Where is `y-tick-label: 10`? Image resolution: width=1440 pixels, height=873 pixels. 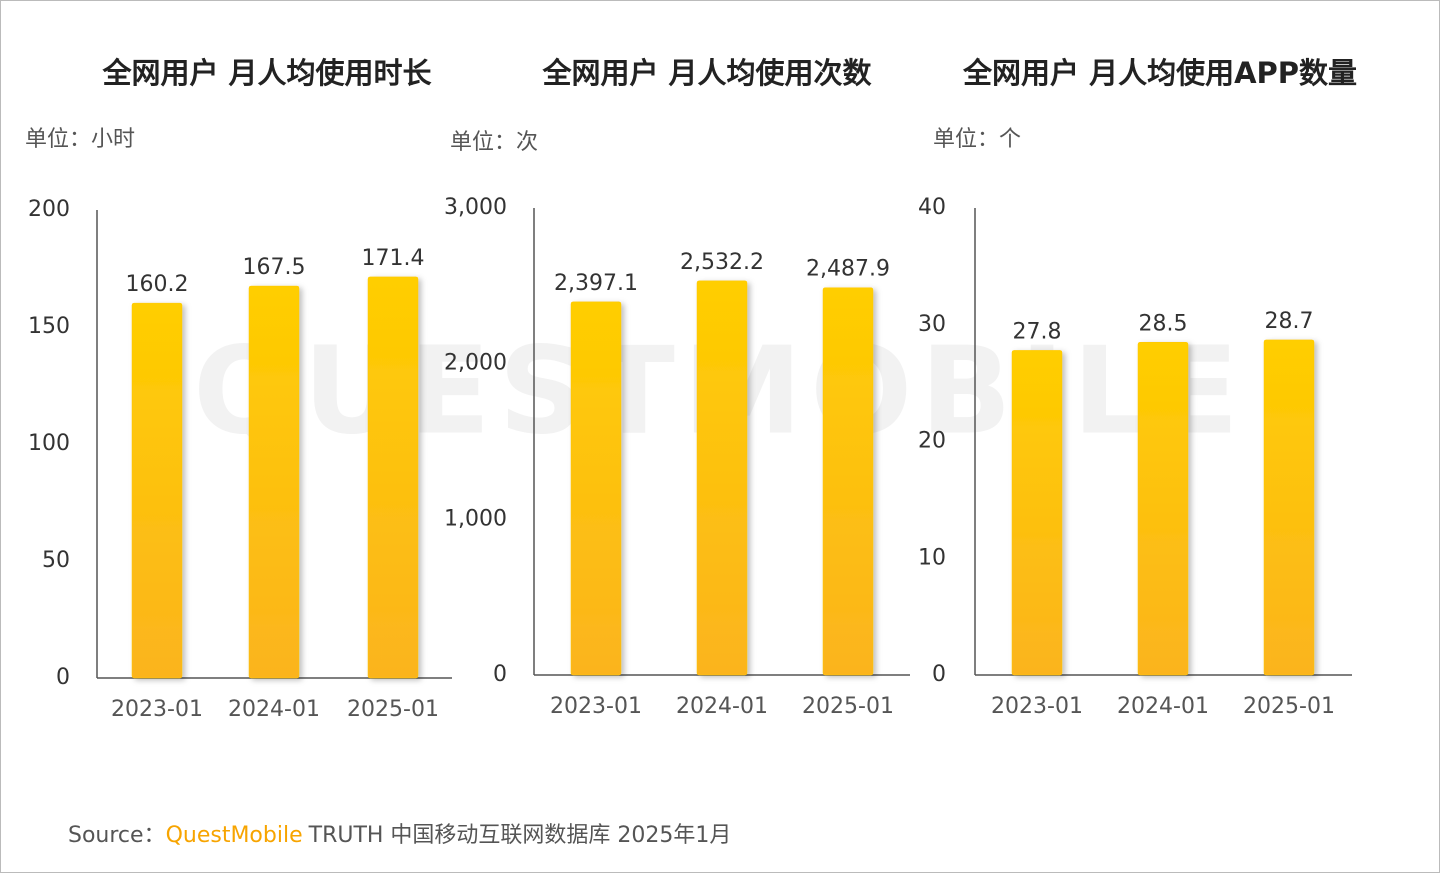
y-tick-label: 10 is located at coordinates (932, 557).